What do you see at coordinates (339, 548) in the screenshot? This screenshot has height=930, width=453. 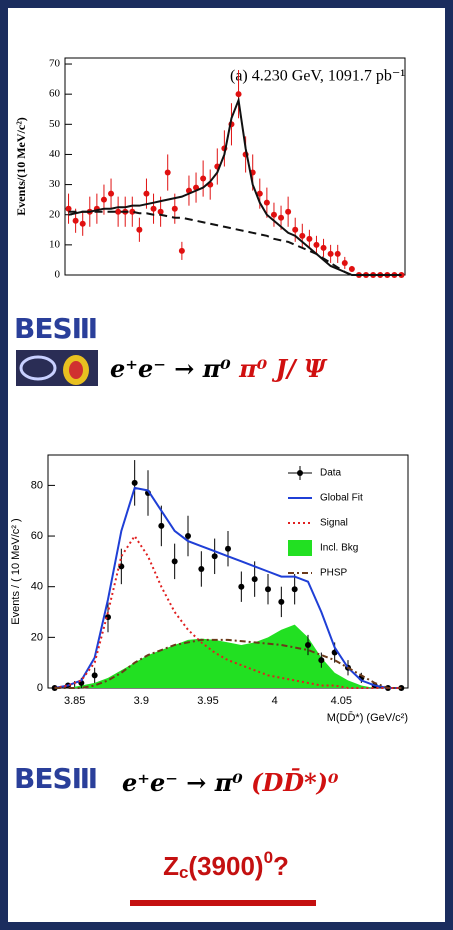 I see `legend-label: Incl. Bkg` at bounding box center [339, 548].